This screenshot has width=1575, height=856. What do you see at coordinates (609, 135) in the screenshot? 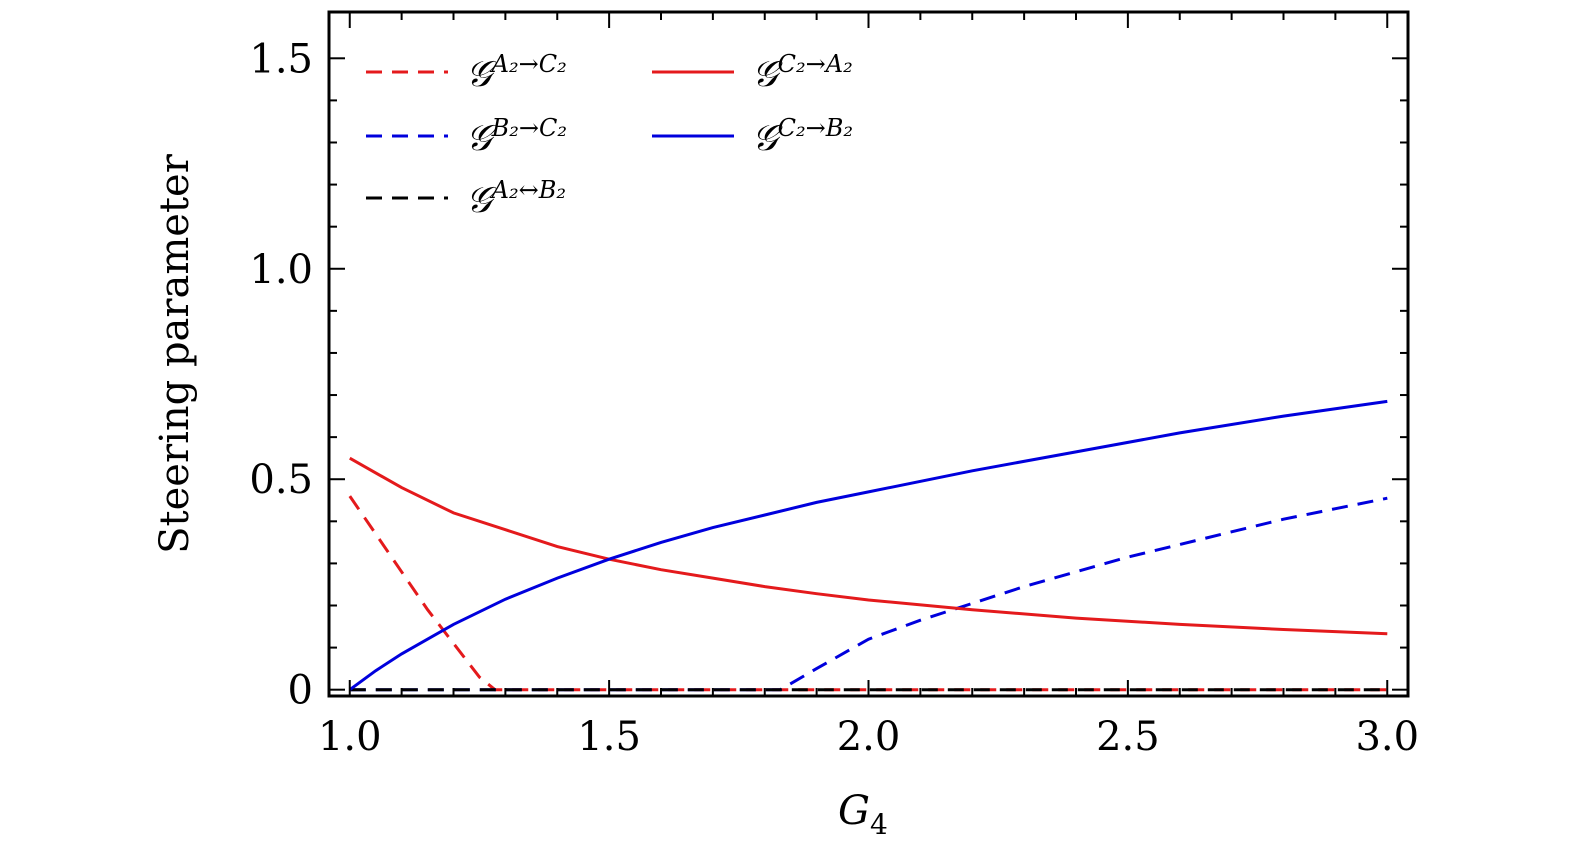
I see `legend: 𝒢A₂→C₂ 𝒢B₂→C₂ 𝒢A₂↔B₂ 𝒢C₂→A₂ 𝒢C₂→B₂` at bounding box center [609, 135].